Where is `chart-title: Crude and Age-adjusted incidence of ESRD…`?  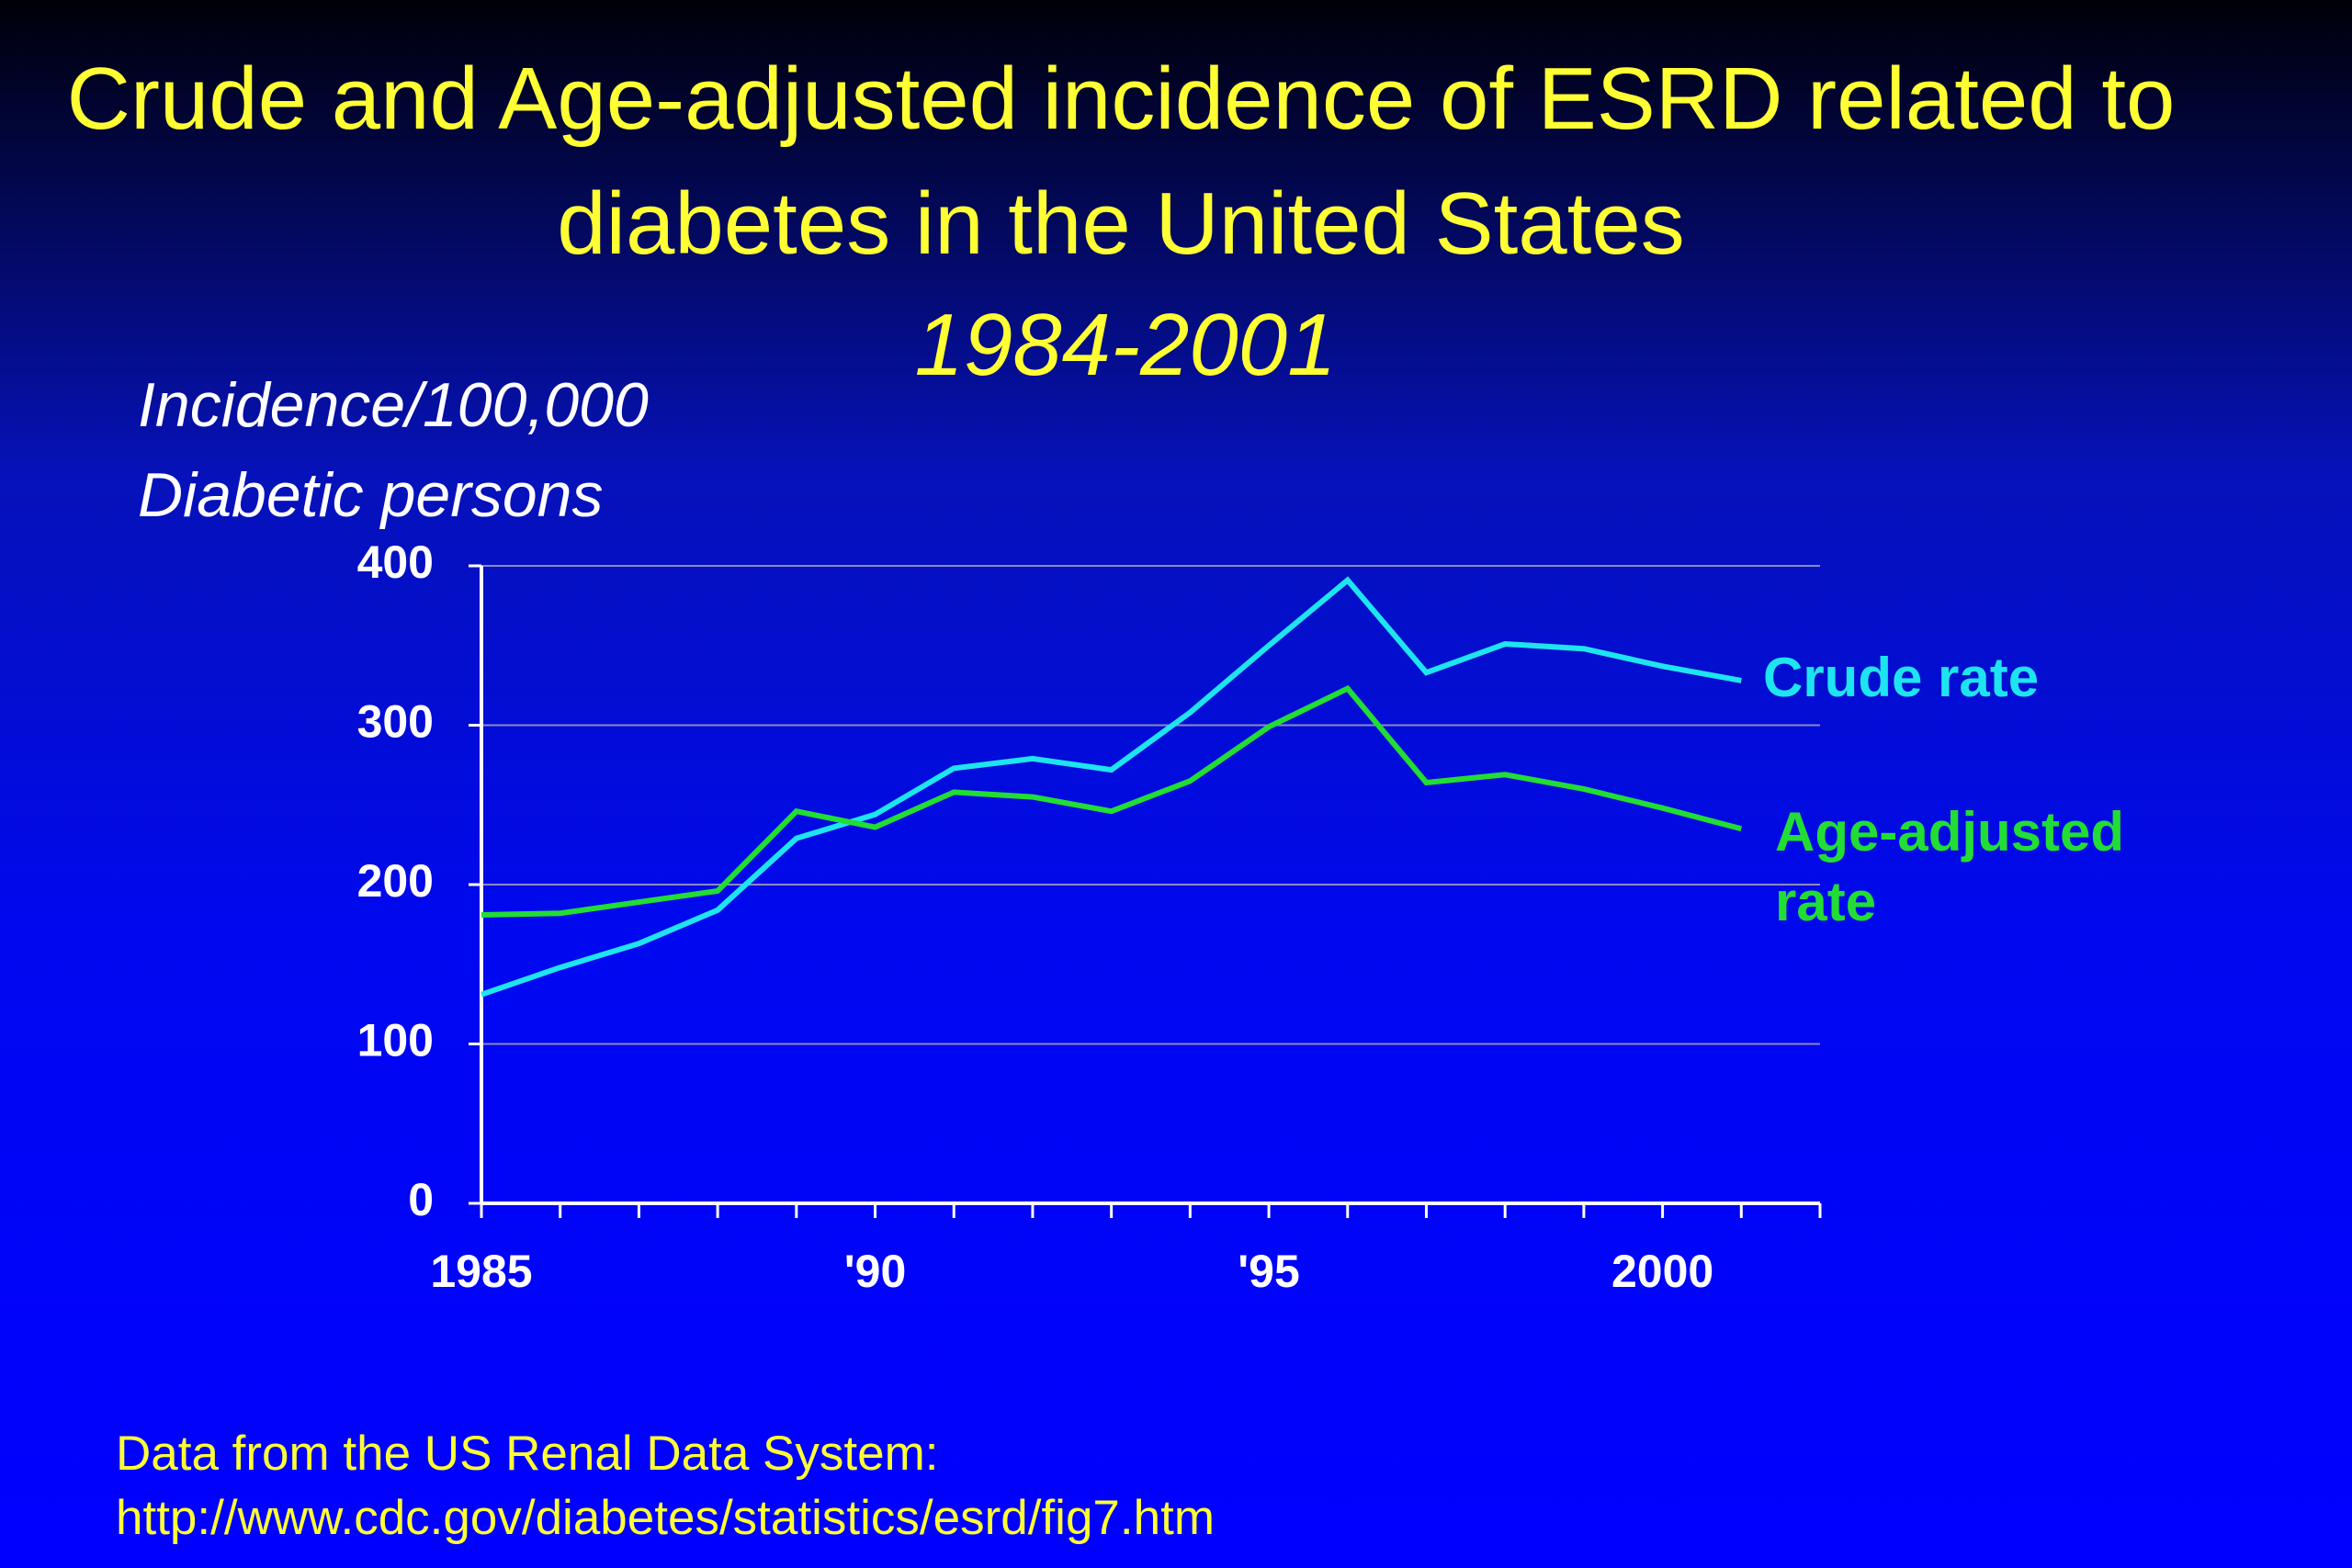 chart-title: Crude and Age-adjusted incidence of ESRD… is located at coordinates (1121, 162).